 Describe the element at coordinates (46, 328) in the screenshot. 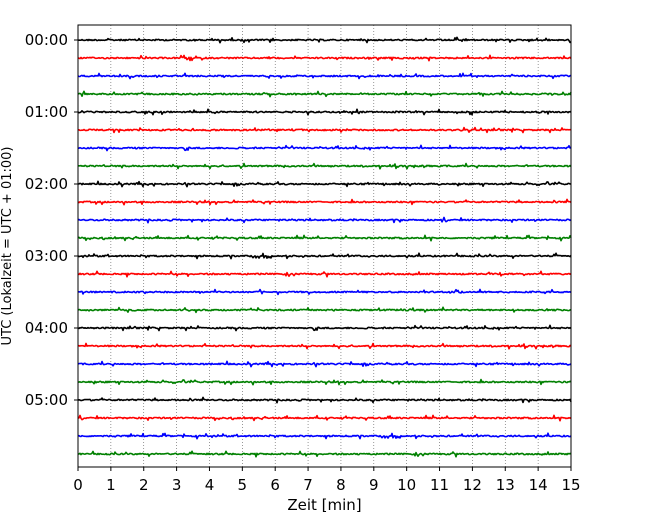

I see `y-tick-label: 04:00` at that location.